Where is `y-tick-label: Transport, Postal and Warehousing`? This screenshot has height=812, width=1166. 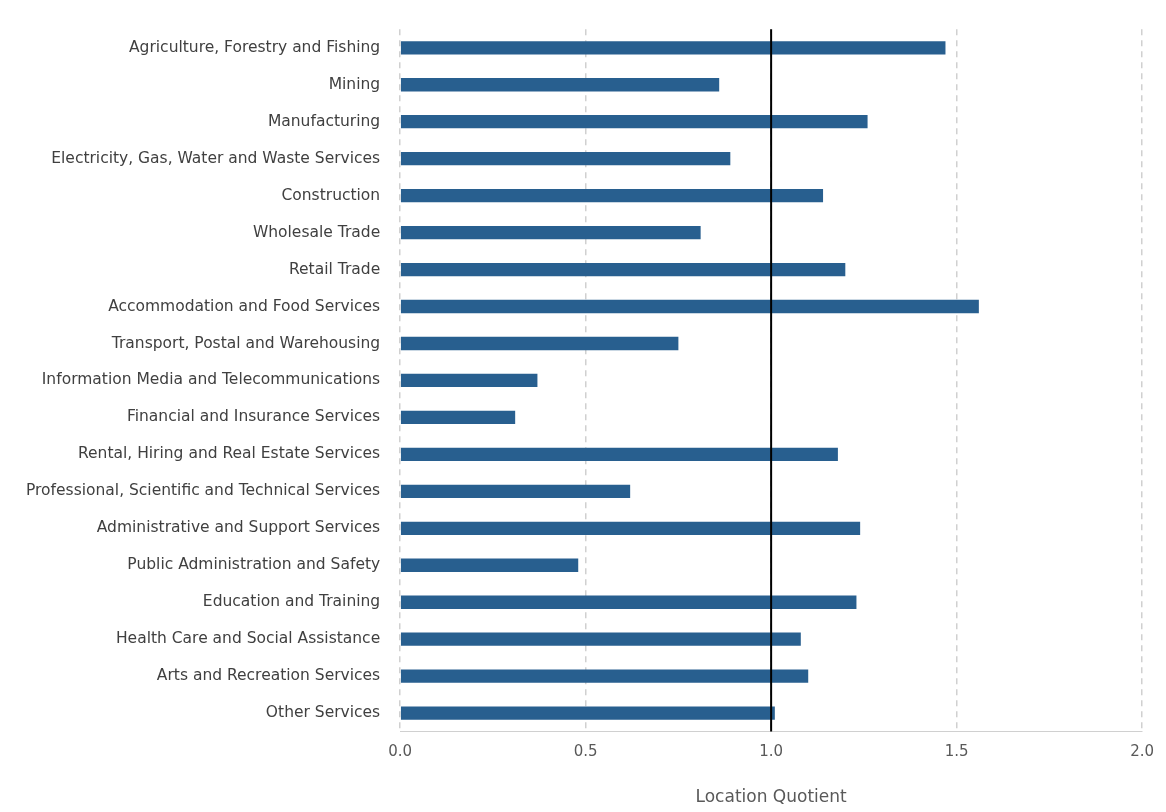 y-tick-label: Transport, Postal and Warehousing is located at coordinates (245, 342).